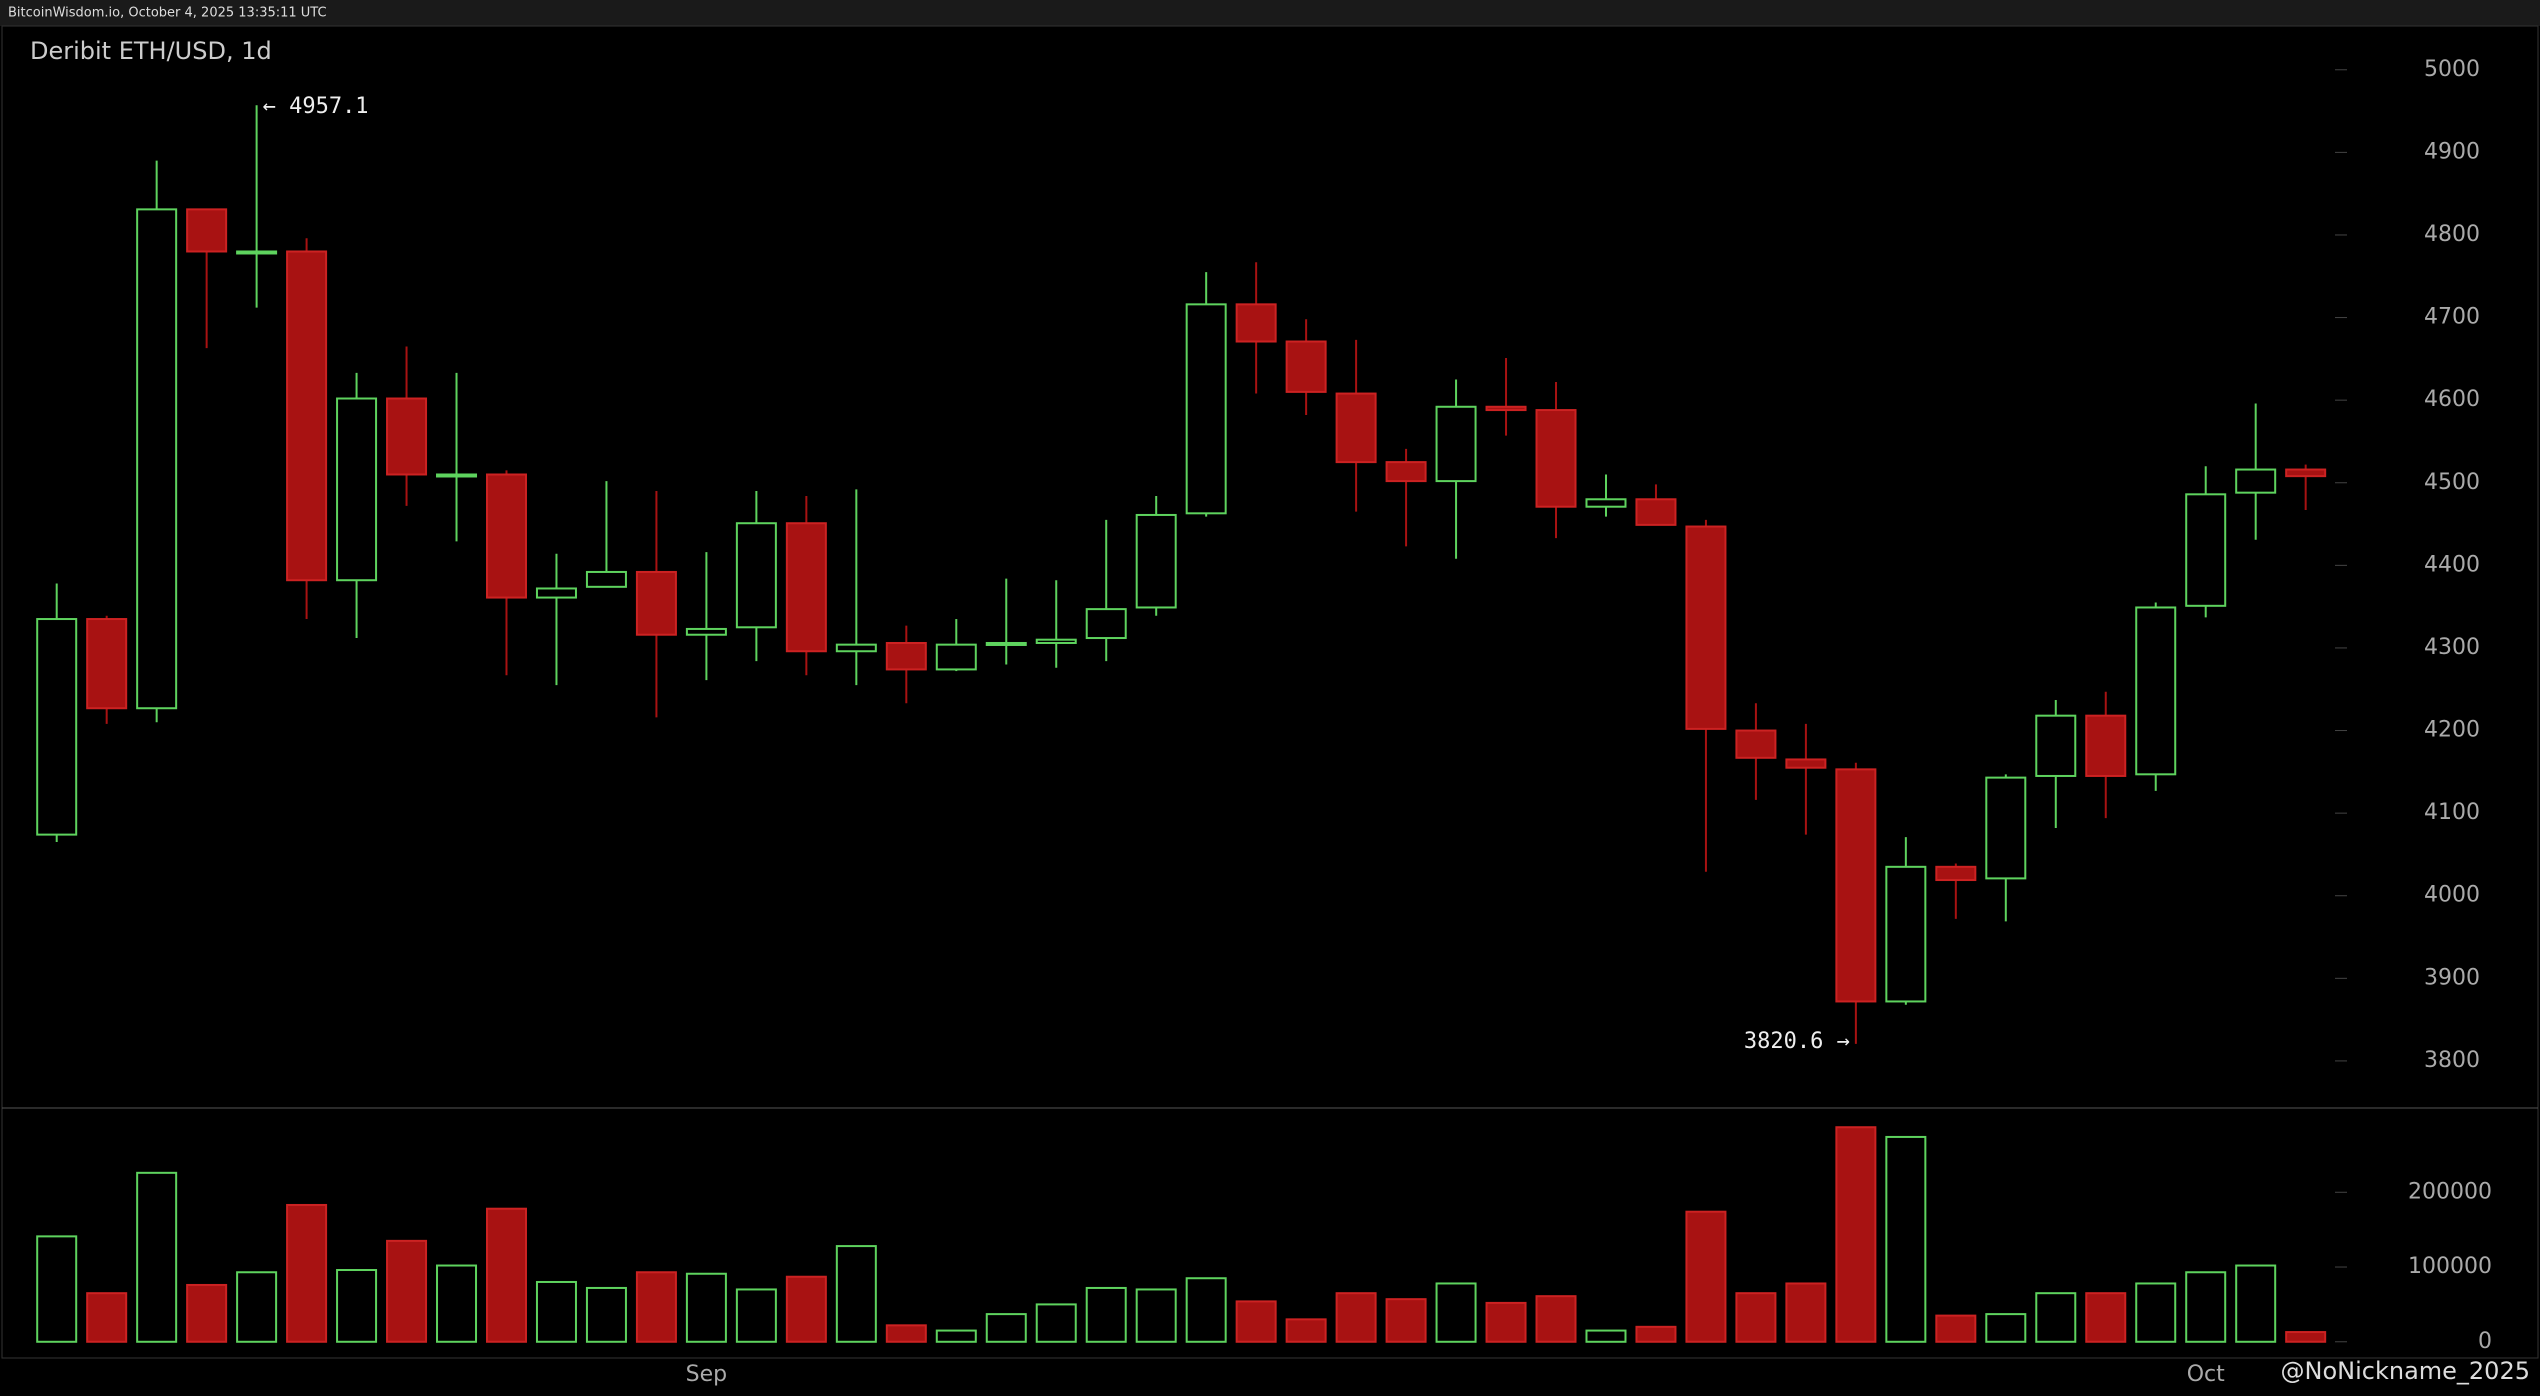 Image resolution: width=2540 pixels, height=1396 pixels. What do you see at coordinates (1270, 13) in the screenshot?
I see `top-bar` at bounding box center [1270, 13].